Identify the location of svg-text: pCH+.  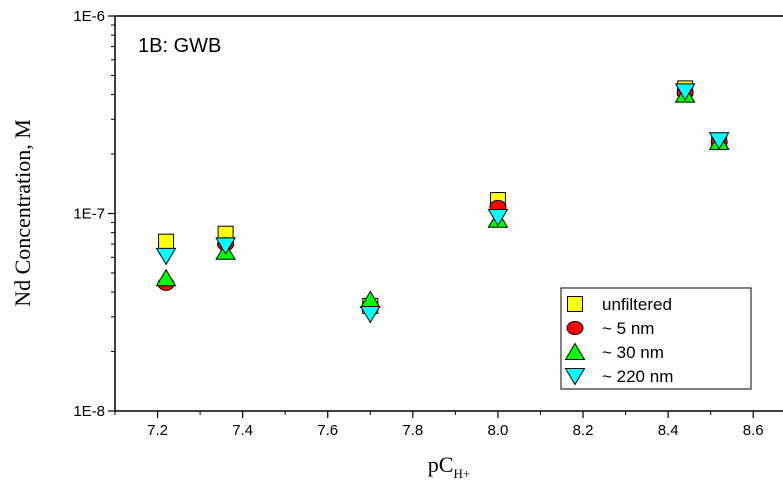
(449, 466).